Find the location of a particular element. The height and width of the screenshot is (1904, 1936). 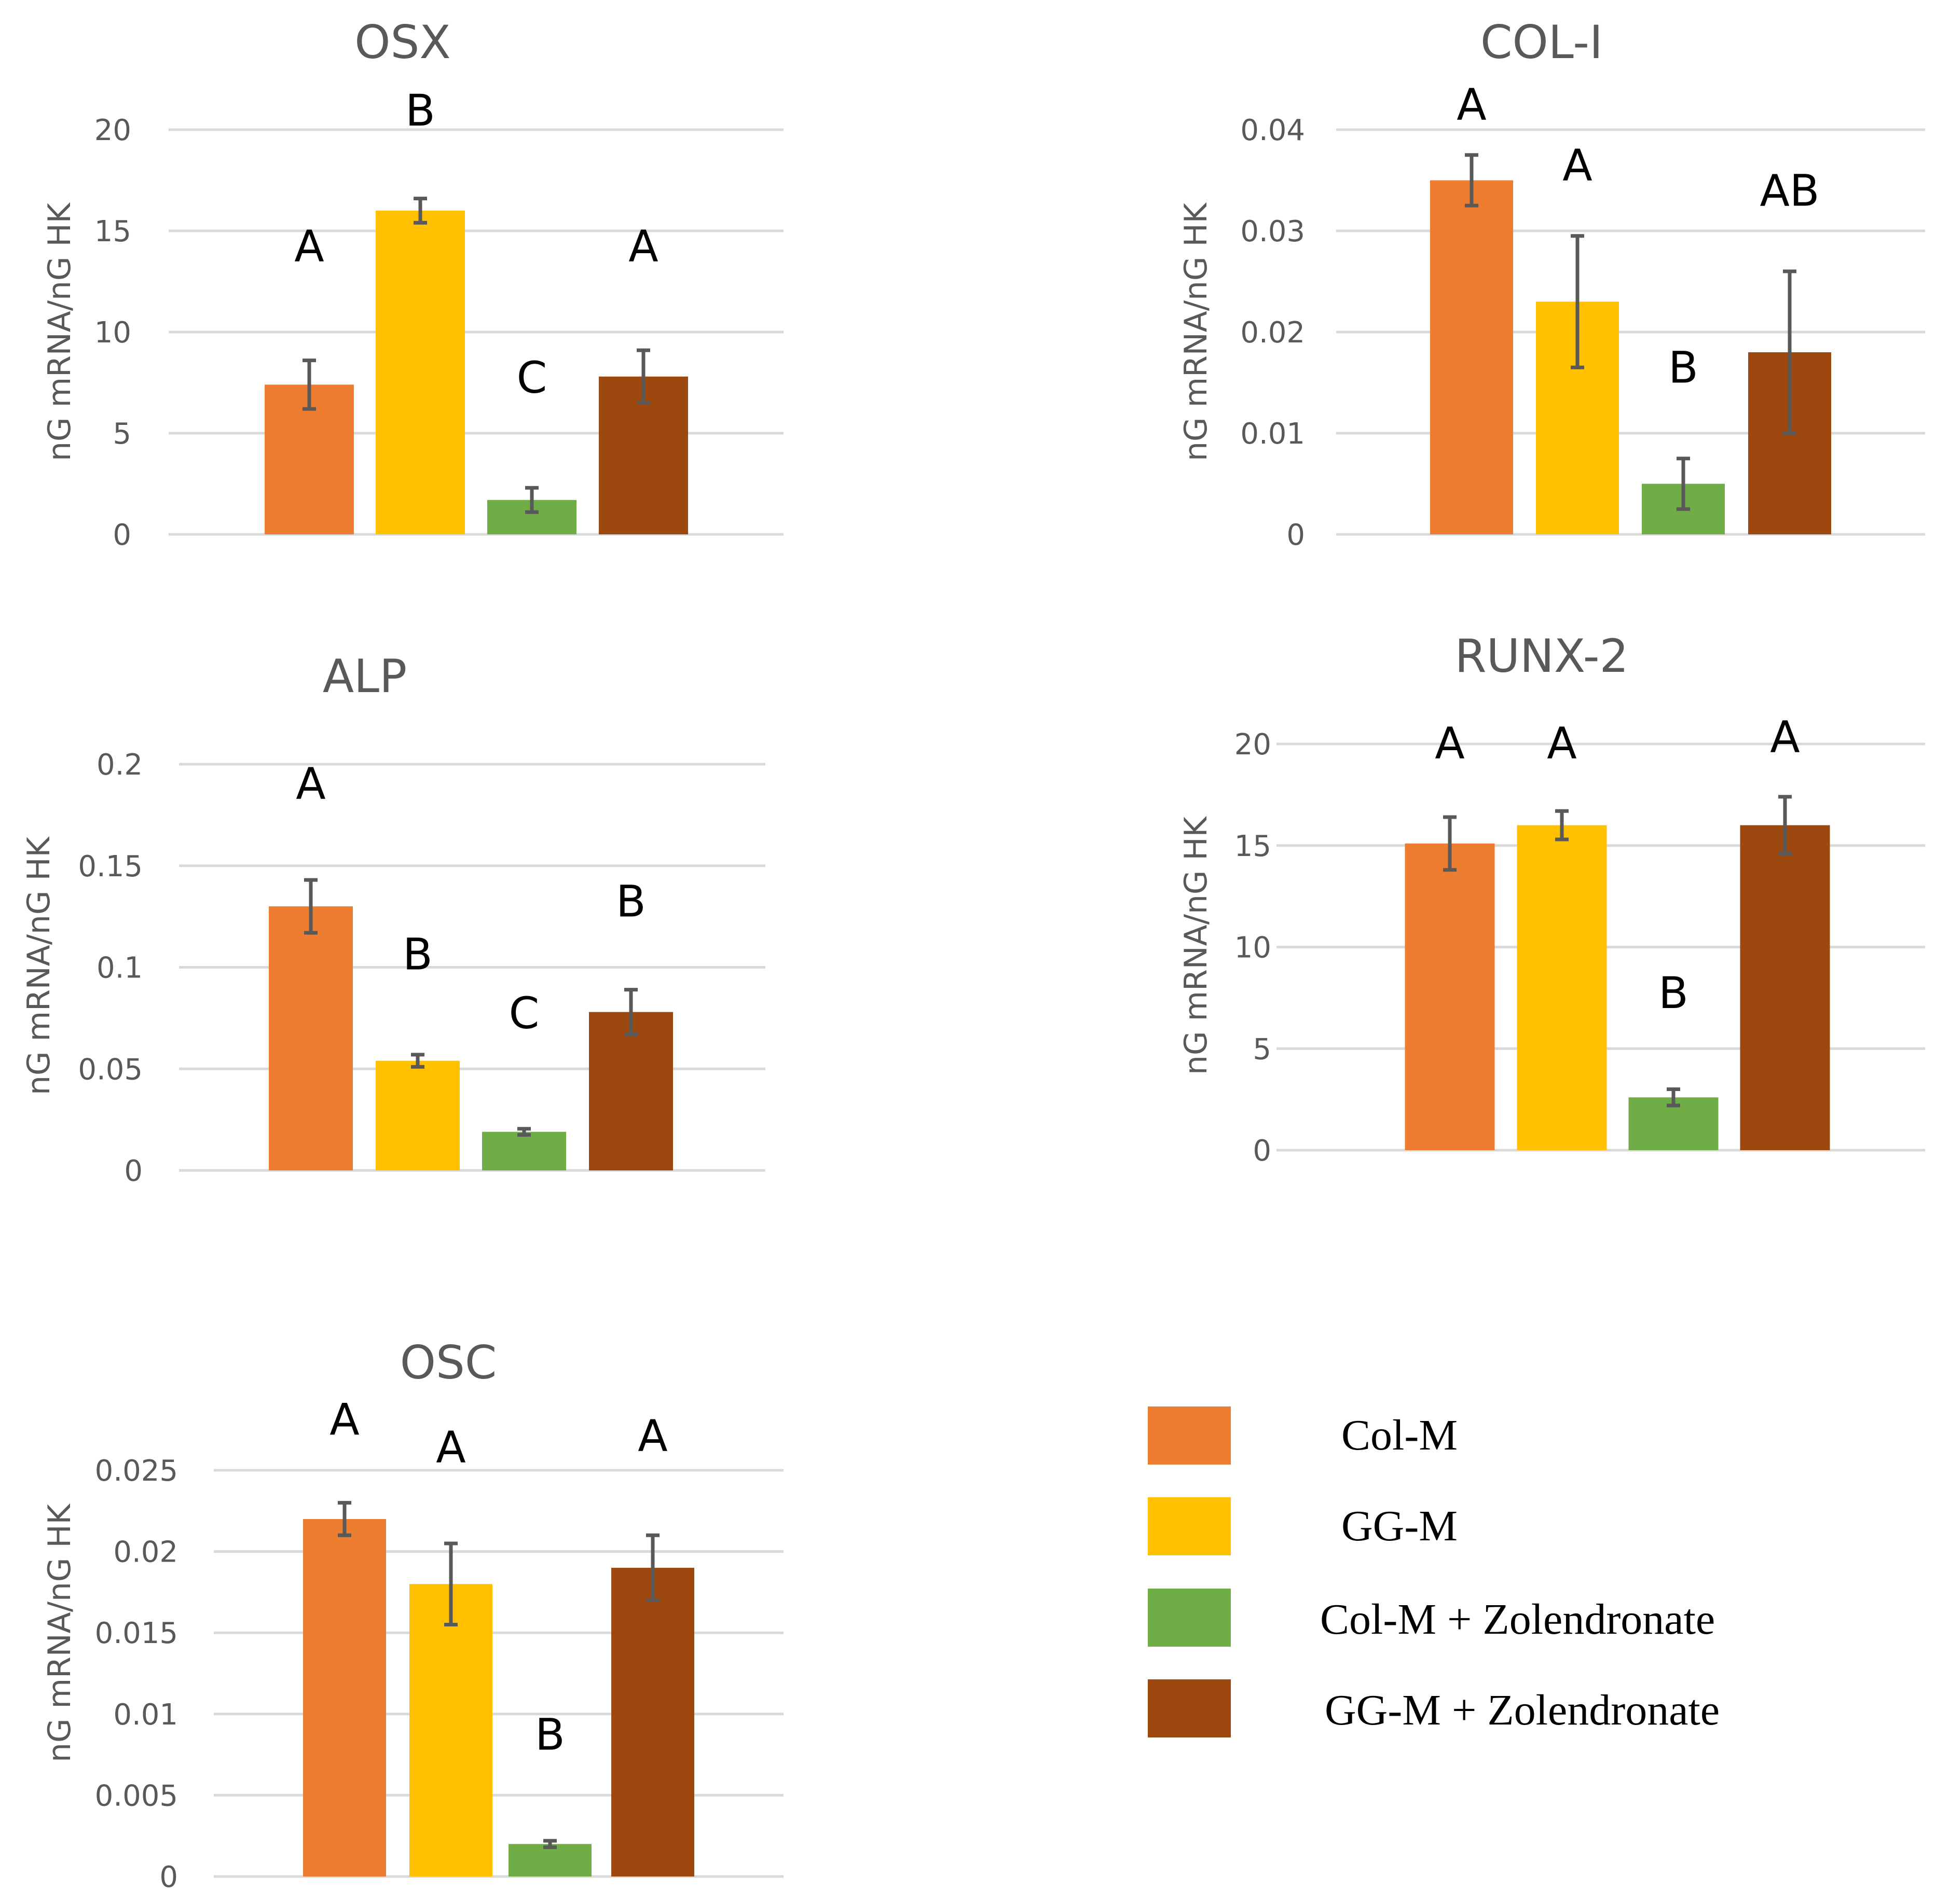

y-tick-label: 0.04 is located at coordinates (1273, 130).